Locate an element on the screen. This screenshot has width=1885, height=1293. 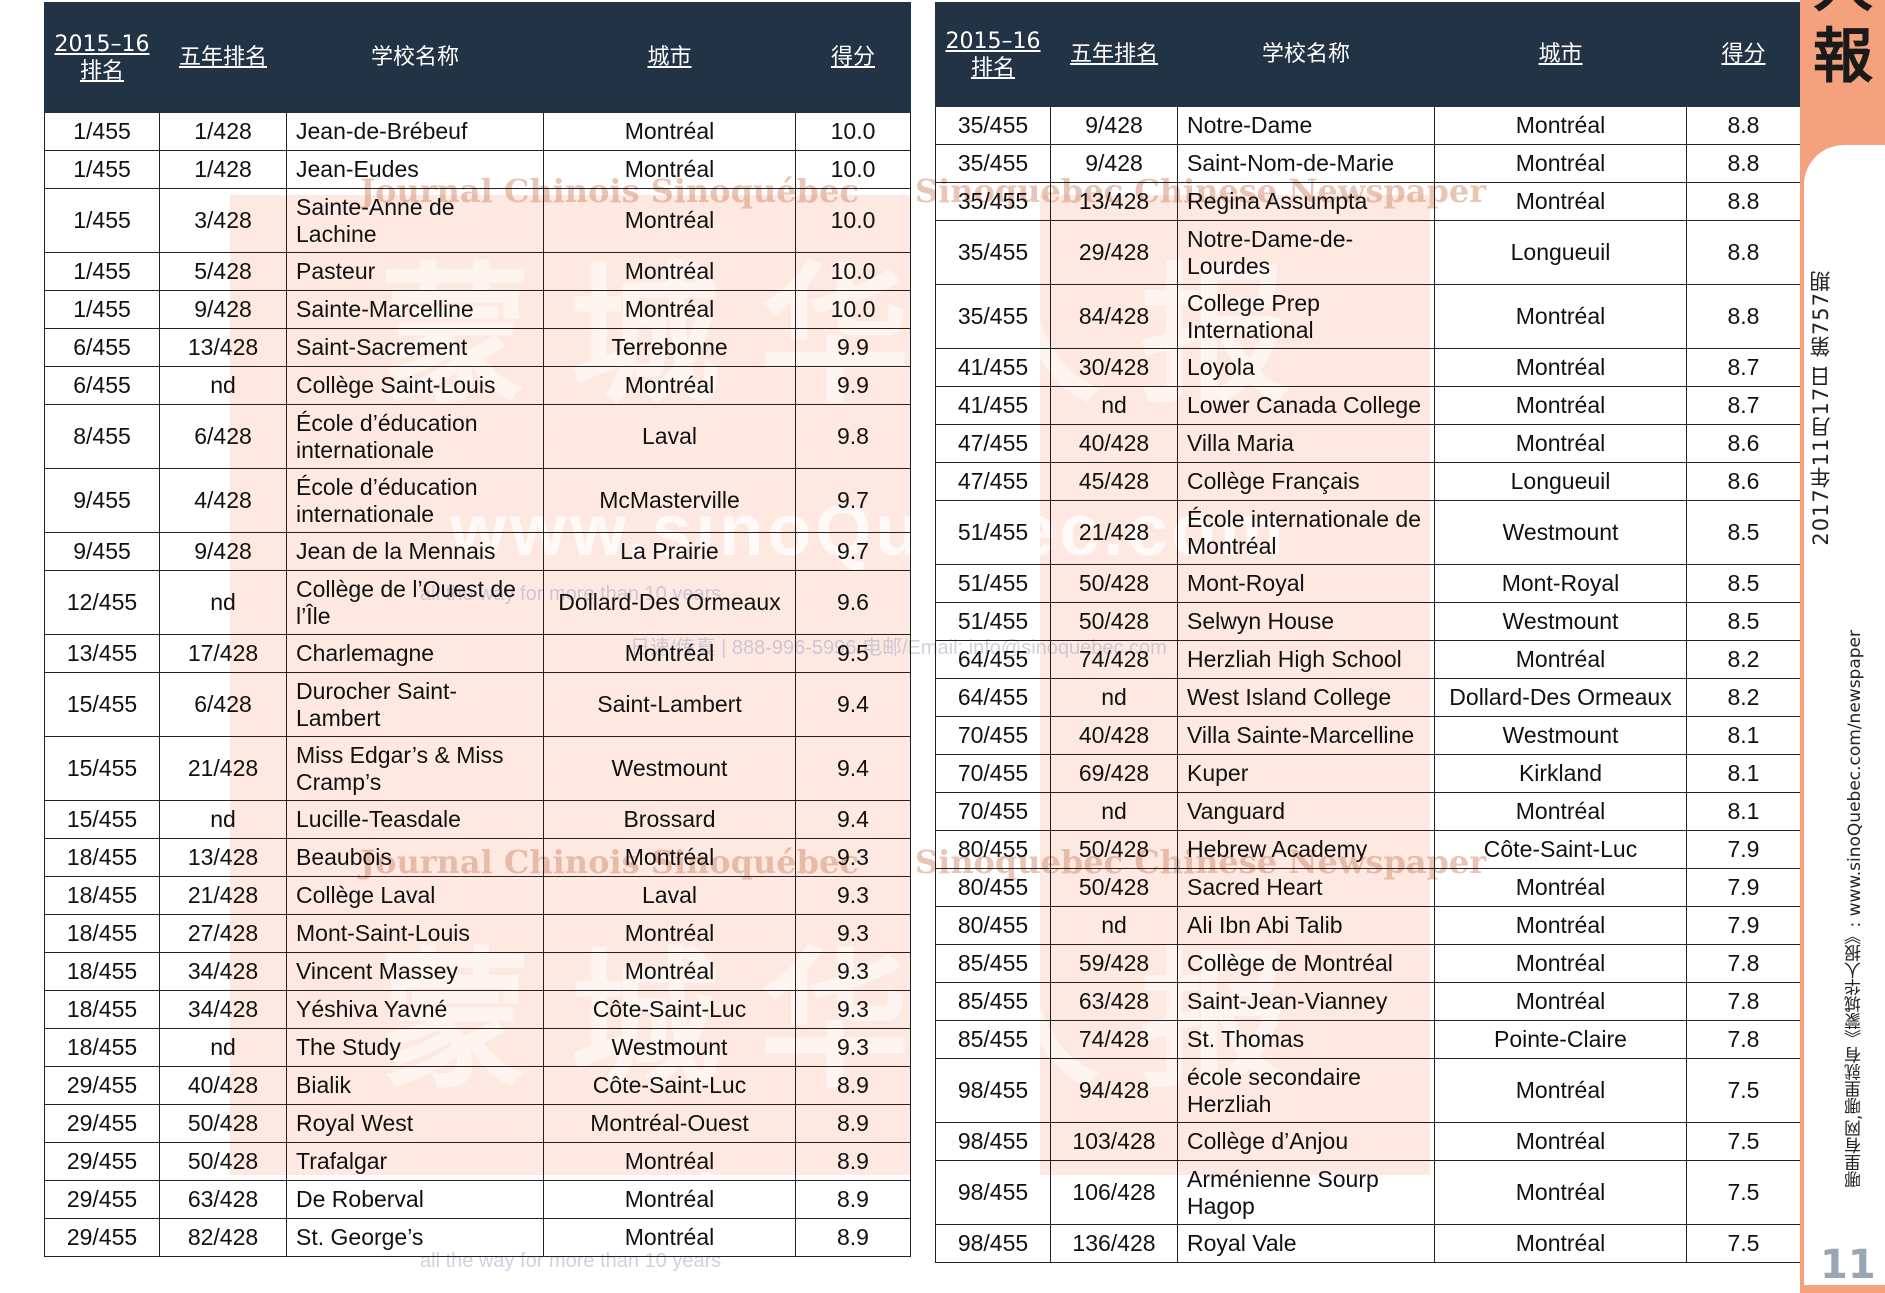
rank-5yr-cell: 59/428 is located at coordinates (1114, 963).